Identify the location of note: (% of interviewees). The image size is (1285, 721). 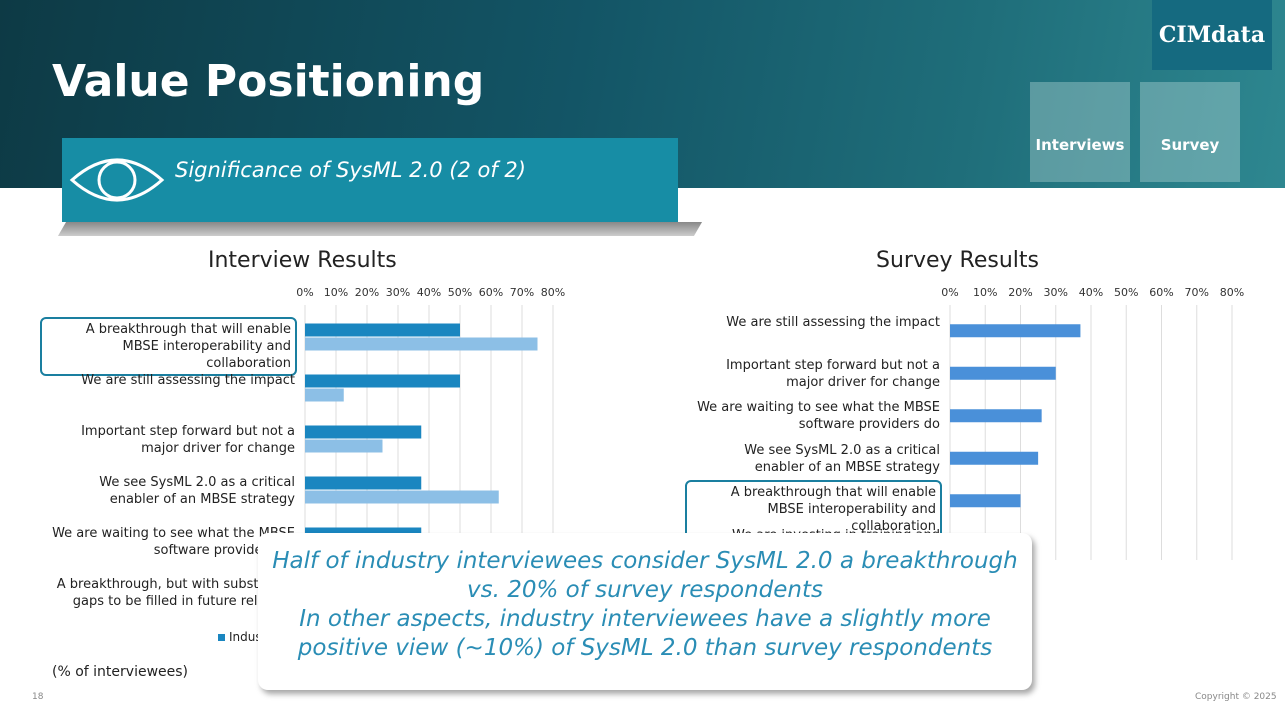
(120, 672).